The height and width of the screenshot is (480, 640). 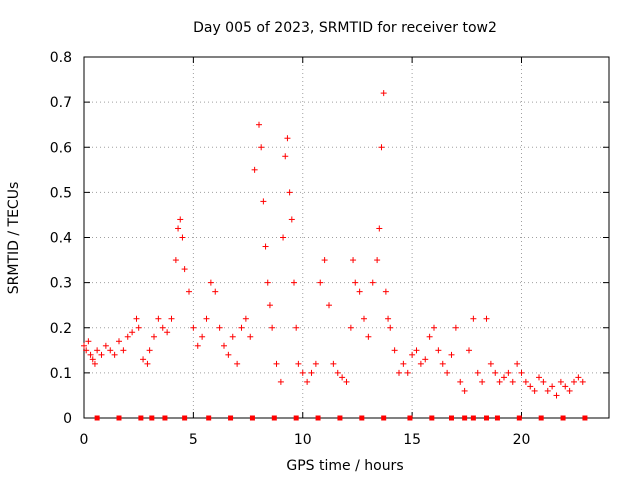 I want to click on y-tick-label: 0.3, so click(x=61, y=284).